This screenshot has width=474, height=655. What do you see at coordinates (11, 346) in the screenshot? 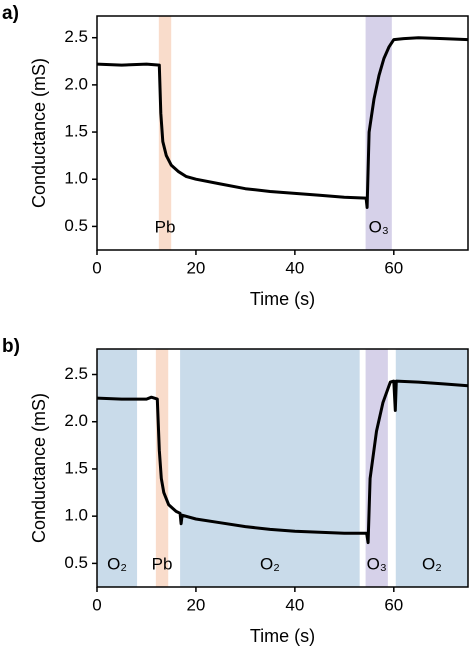
I see `panel-label: b)` at bounding box center [11, 346].